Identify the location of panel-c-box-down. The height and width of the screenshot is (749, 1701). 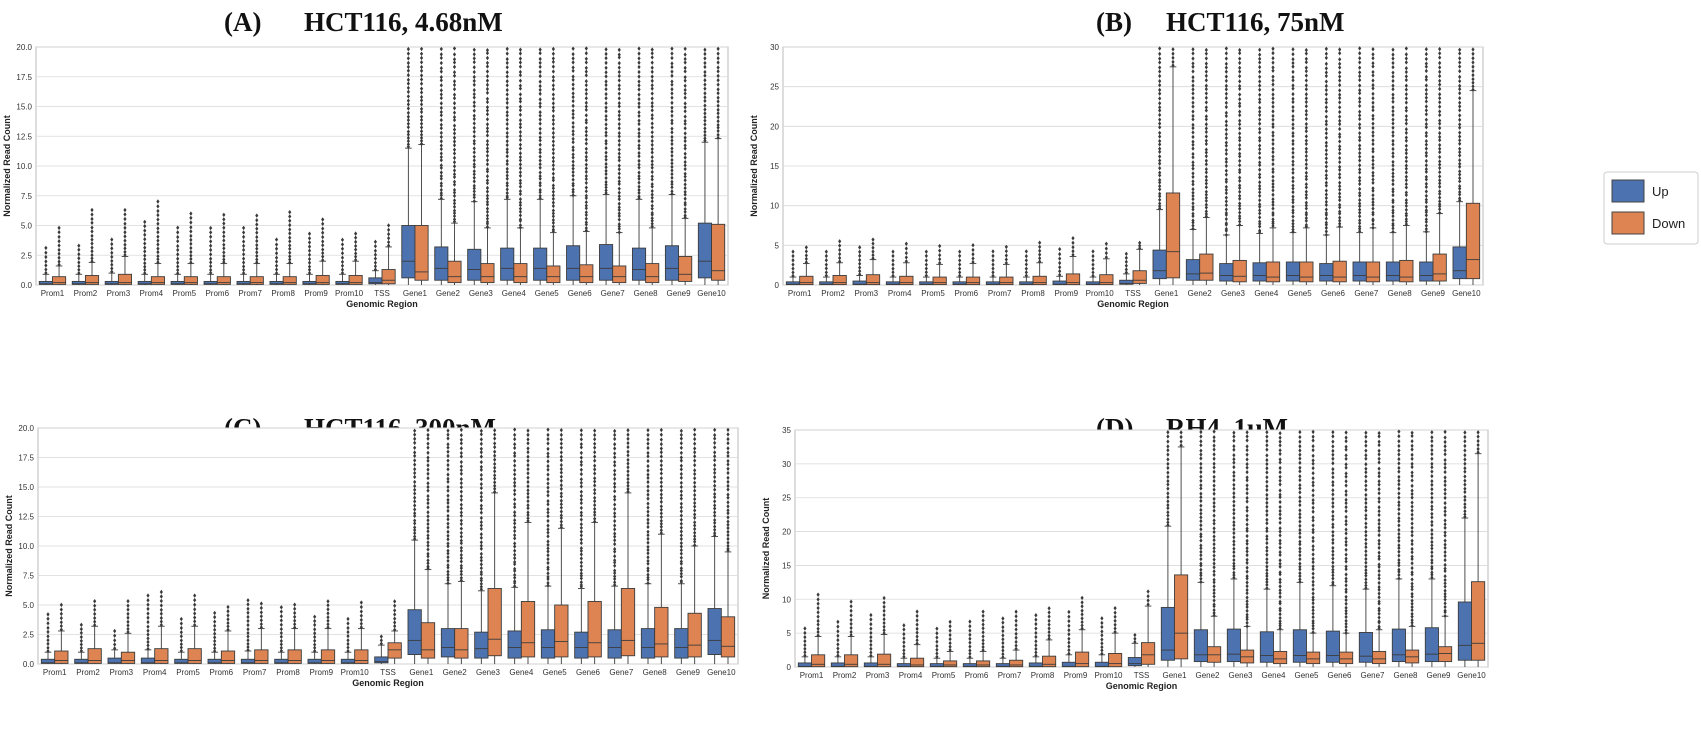
(461, 545).